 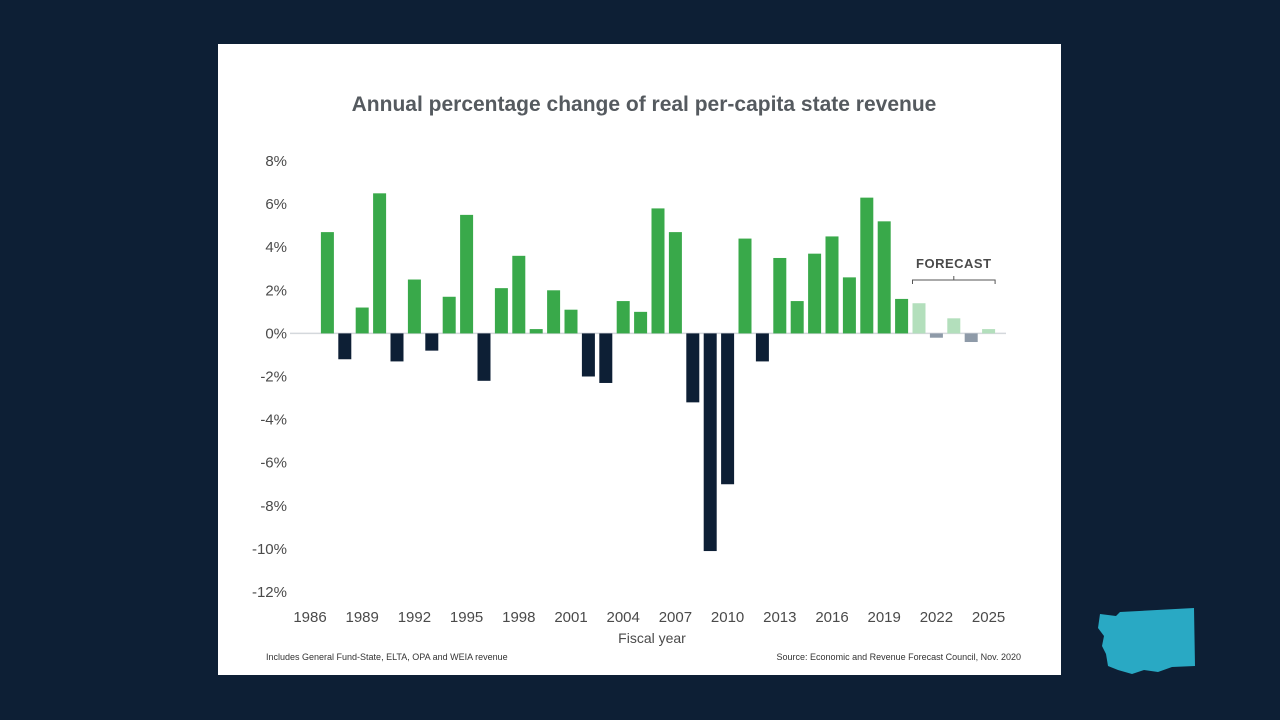 I want to click on bar-2008, so click(x=693, y=368).